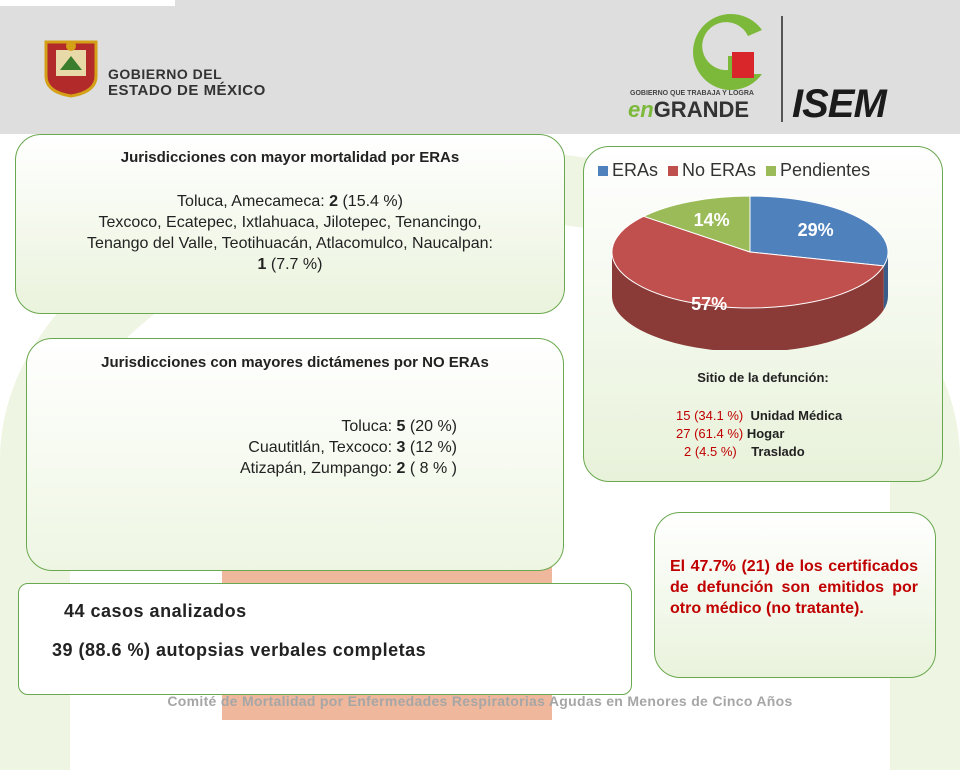 Image resolution: width=960 pixels, height=770 pixels. I want to click on dictamenes-row-label: Cuautitlán, Texcoco:, so click(322, 447).